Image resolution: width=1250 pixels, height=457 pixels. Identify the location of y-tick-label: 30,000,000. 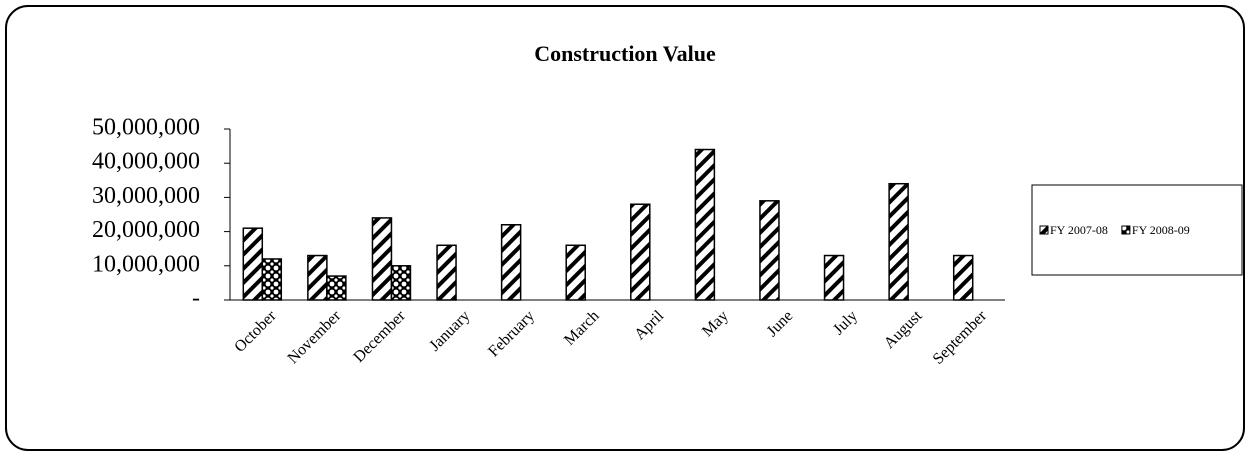
(146, 196).